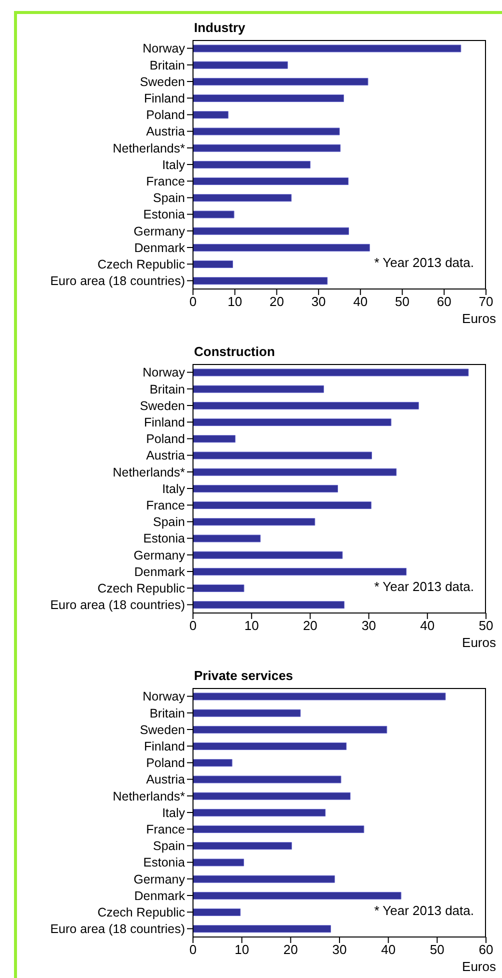  Describe the element at coordinates (486, 950) in the screenshot. I see `x-tick-label: 60` at that location.